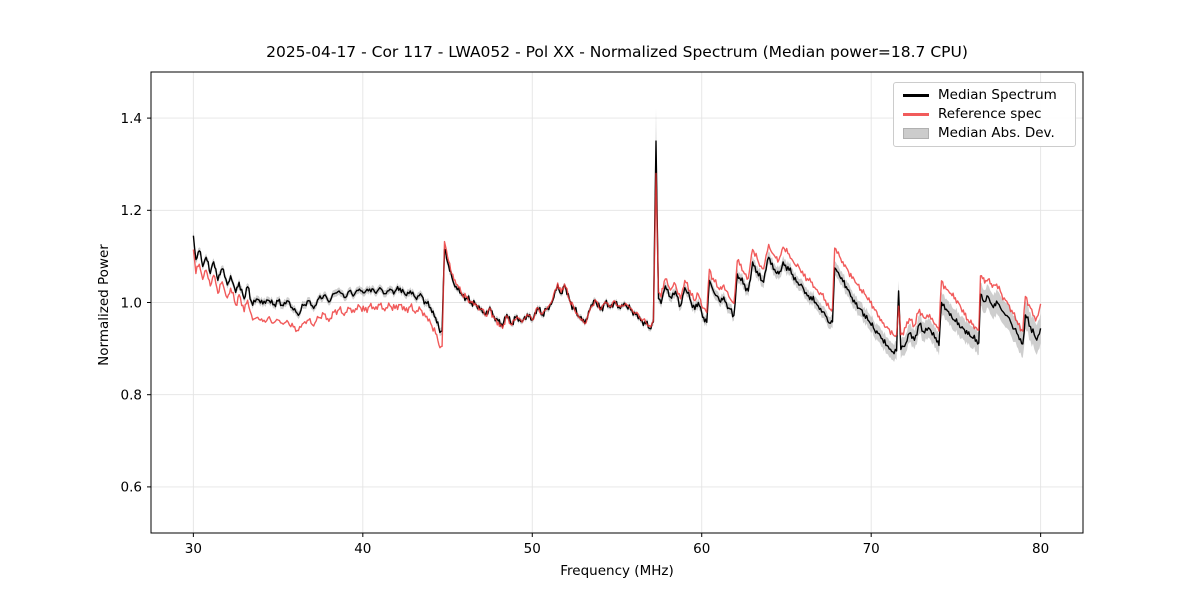 The width and height of the screenshot is (1200, 600). Describe the element at coordinates (871, 549) in the screenshot. I see `svg-text: 70` at that location.